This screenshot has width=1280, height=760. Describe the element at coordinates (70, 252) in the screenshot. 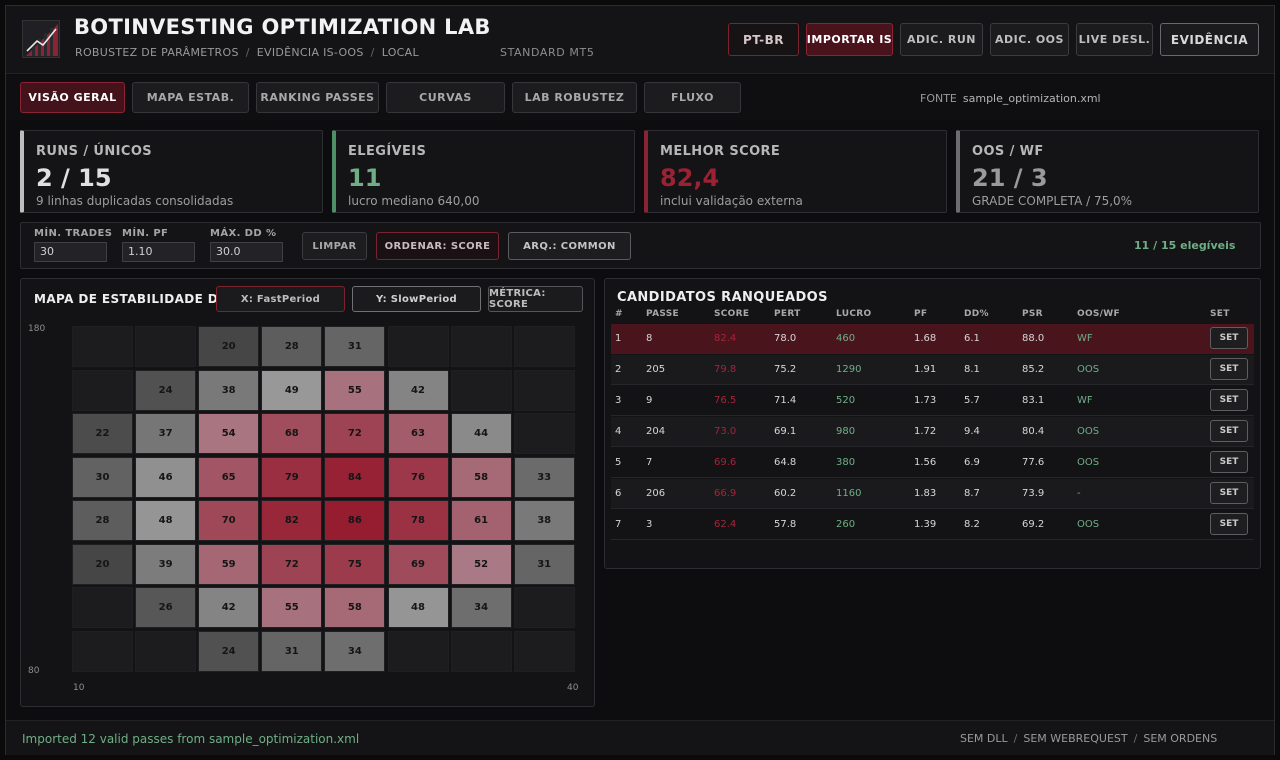

I see `min-trades-input: 30` at that location.